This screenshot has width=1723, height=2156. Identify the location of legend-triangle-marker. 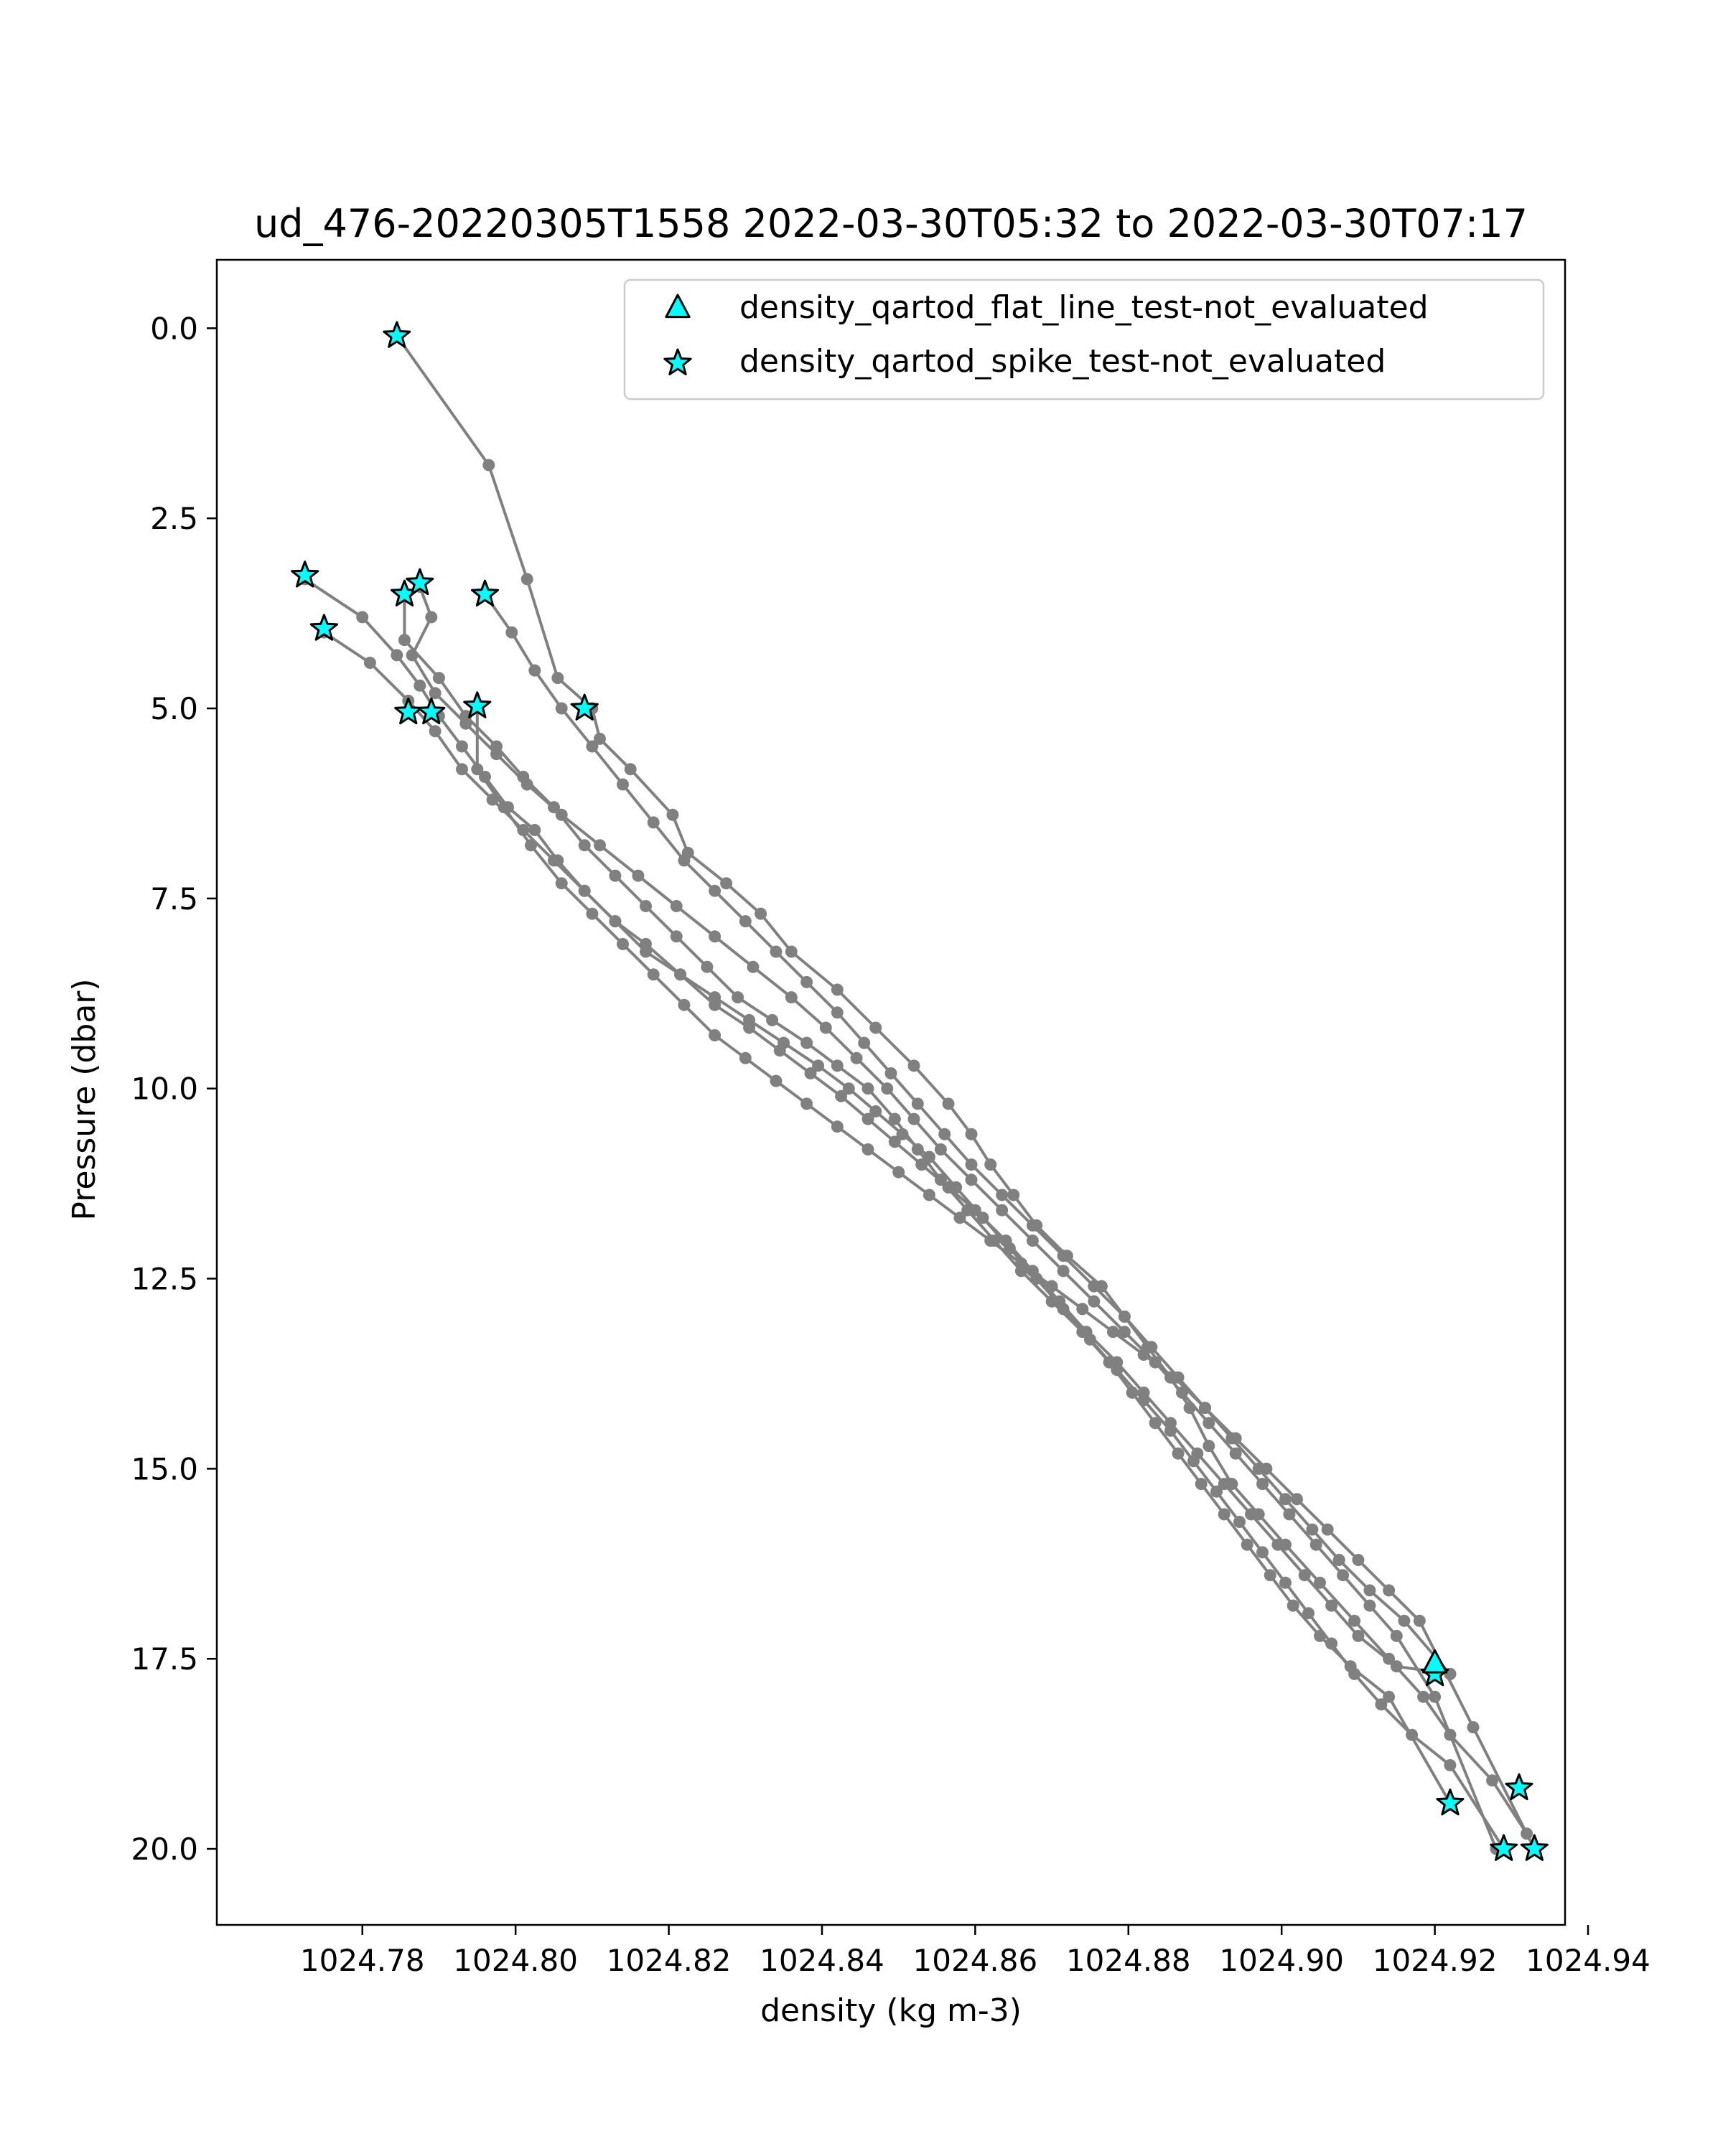
(678, 306).